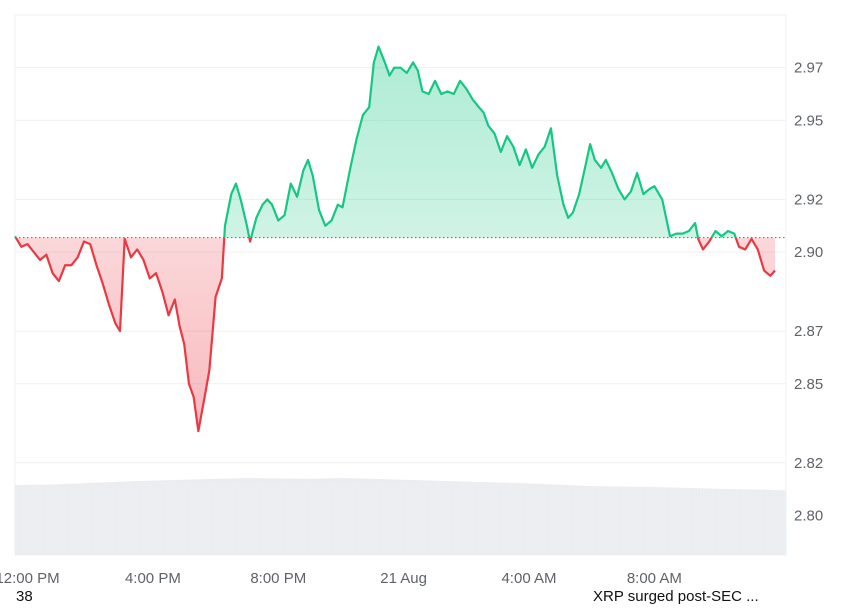 The height and width of the screenshot is (613, 850). I want to click on y-tick-label: 2.97, so click(808, 68).